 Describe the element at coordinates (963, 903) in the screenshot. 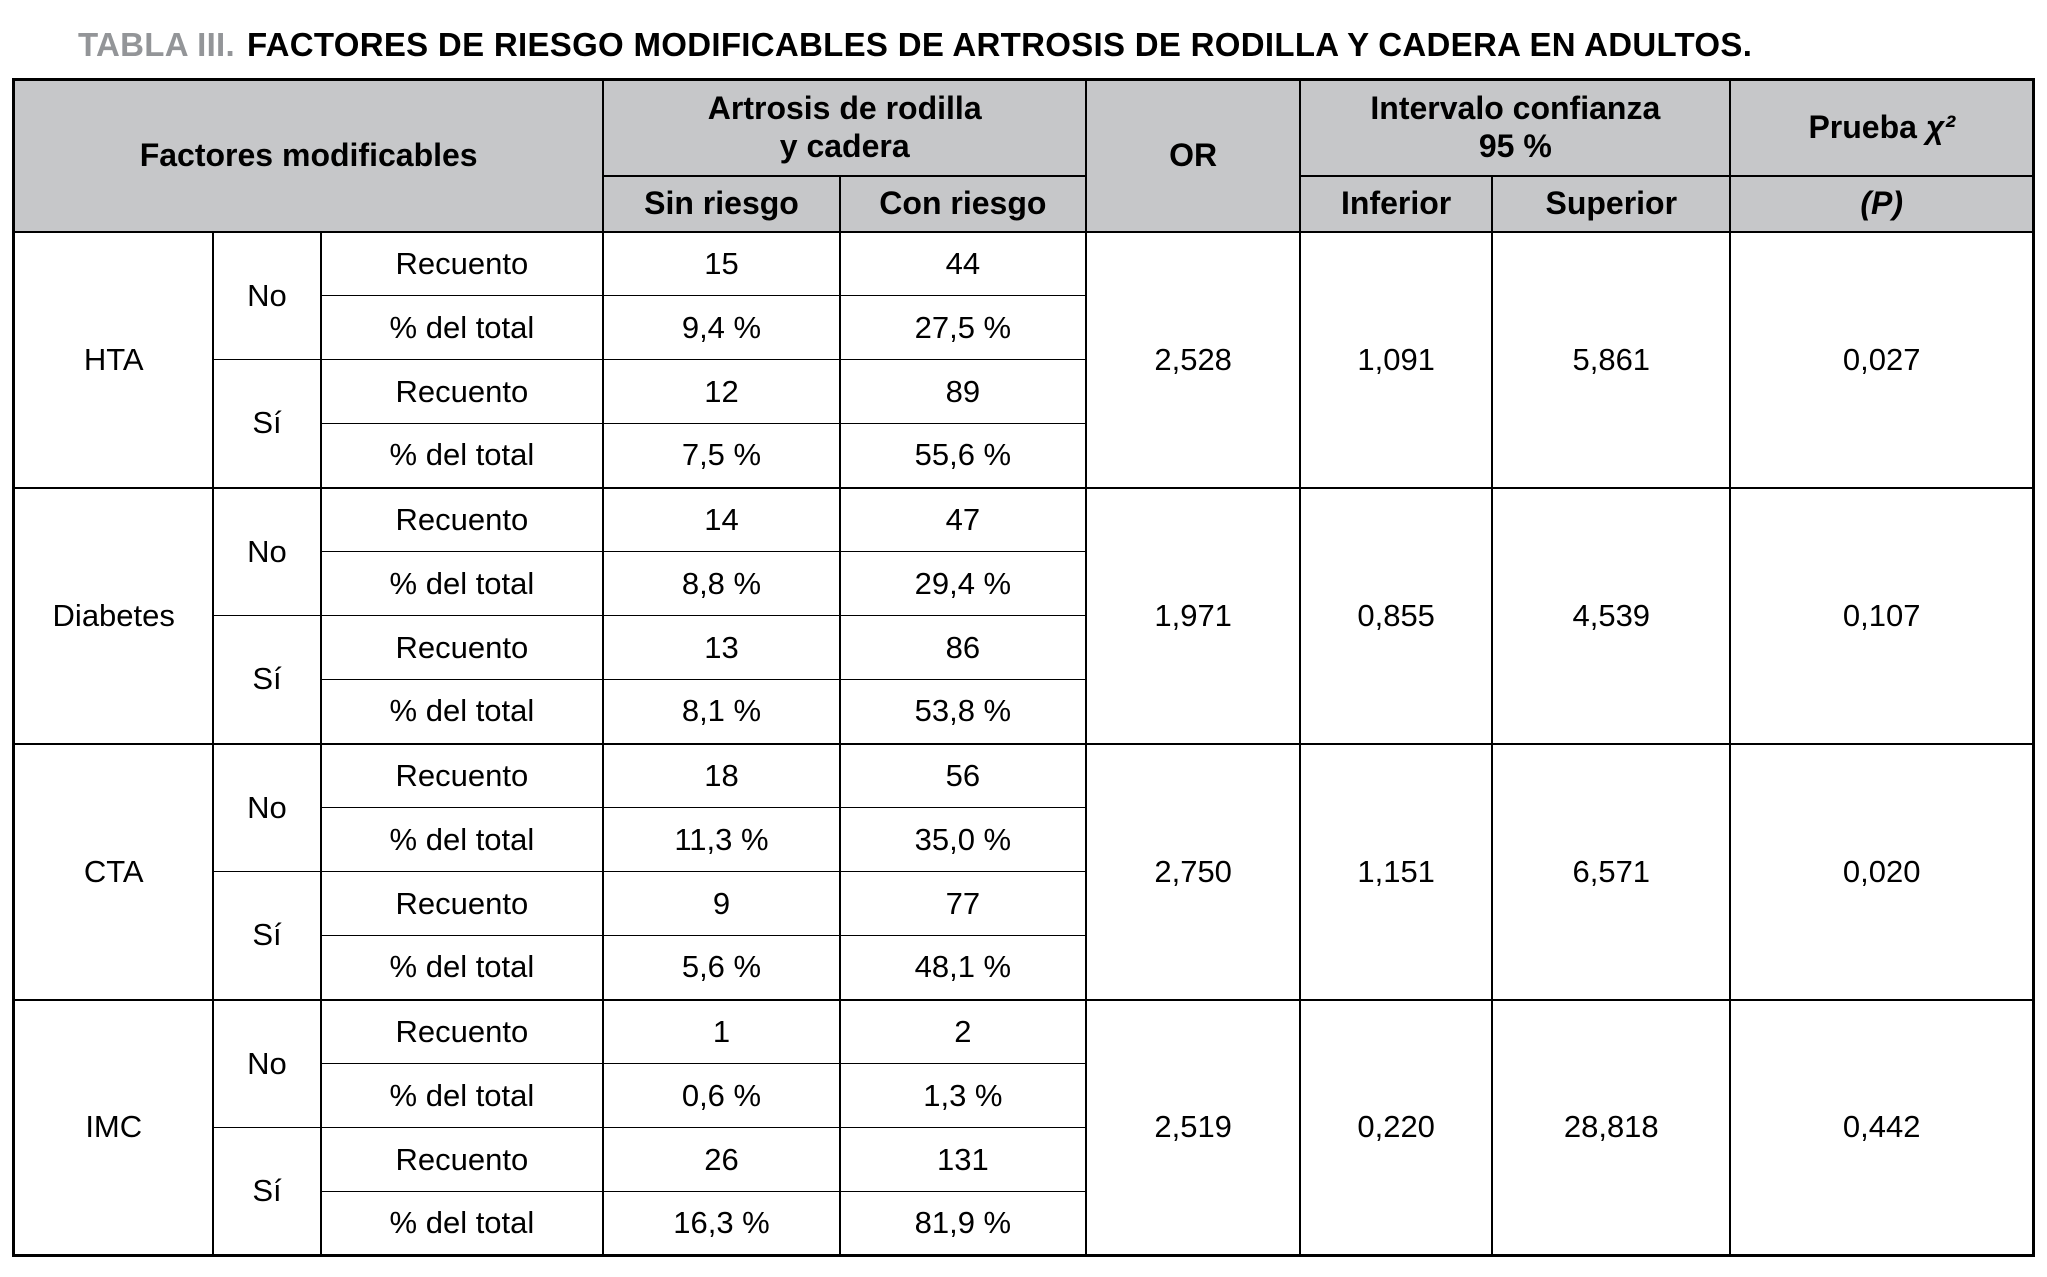

I see `value-cell: 77` at that location.